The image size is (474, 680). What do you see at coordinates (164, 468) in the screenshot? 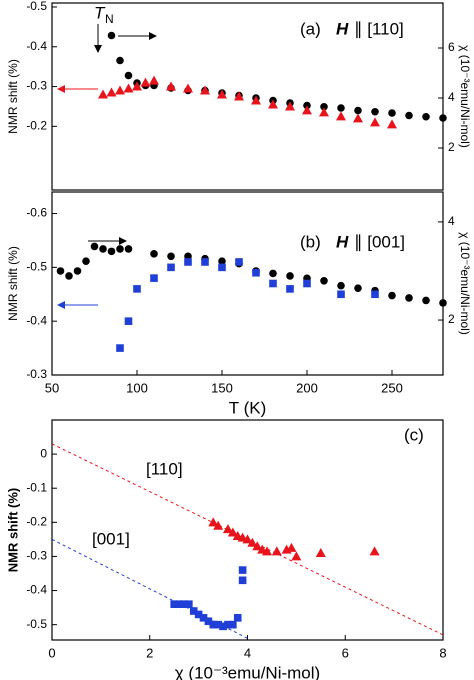
I see `line-label: [110]` at bounding box center [164, 468].